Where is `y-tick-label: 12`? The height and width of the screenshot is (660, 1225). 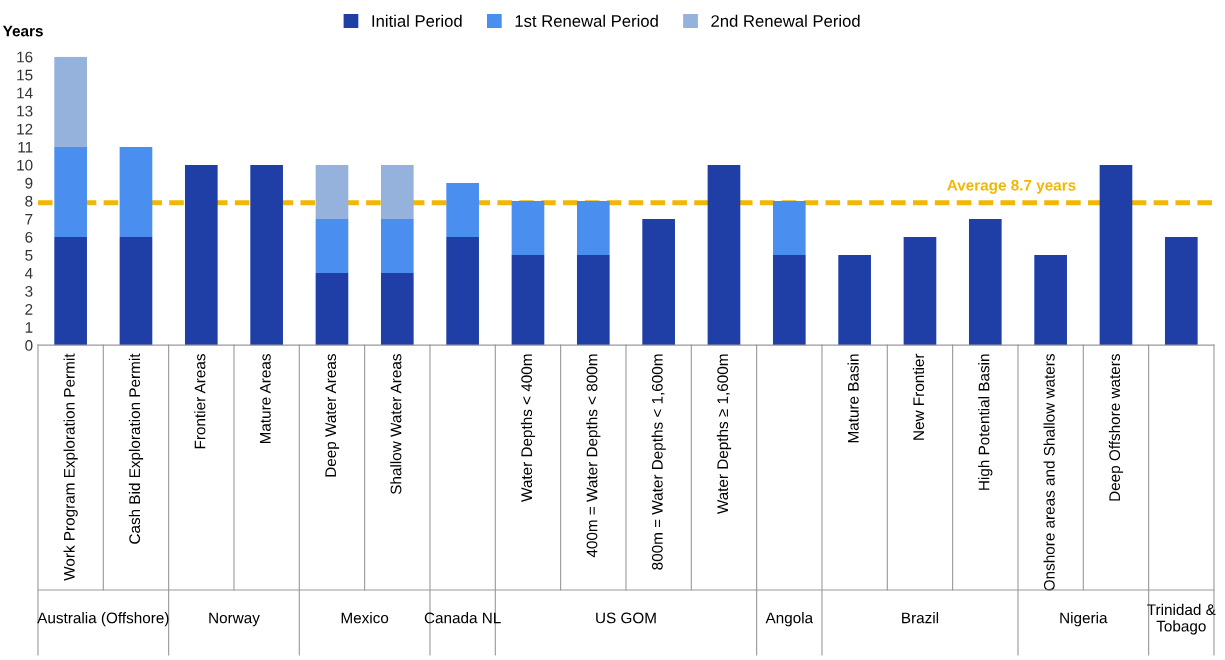
y-tick-label: 12 is located at coordinates (25, 129).